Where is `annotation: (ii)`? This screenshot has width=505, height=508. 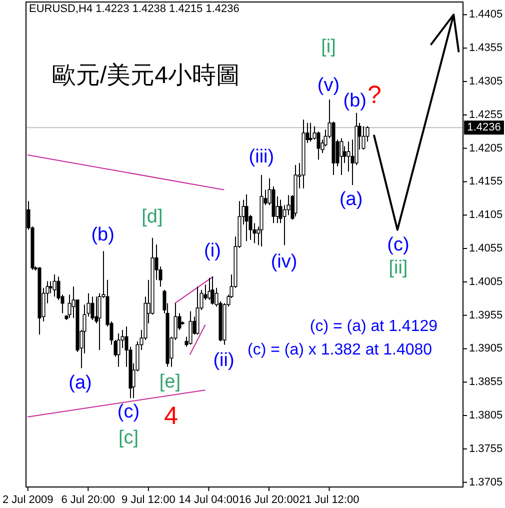 annotation: (ii) is located at coordinates (223, 361).